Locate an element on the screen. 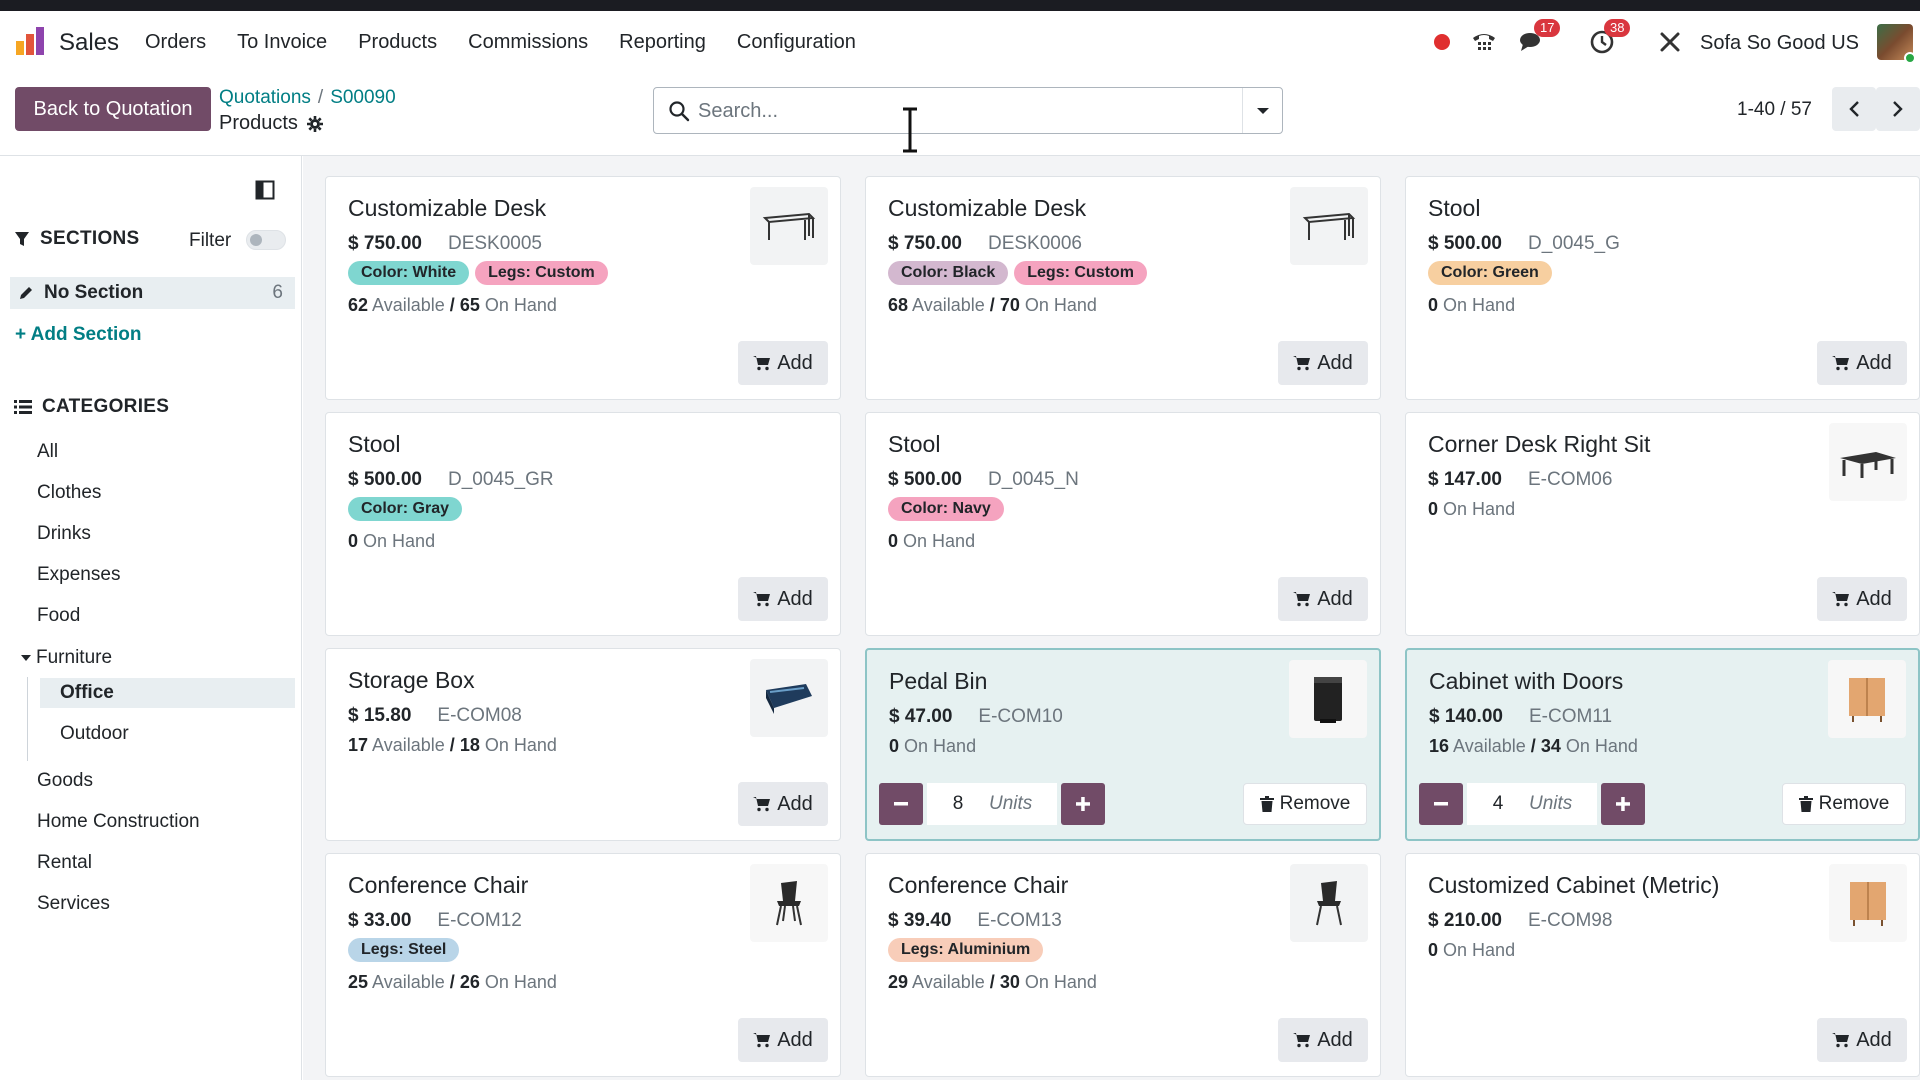 This screenshot has height=1080, width=1920. app-name: Sales is located at coordinates (89, 42).